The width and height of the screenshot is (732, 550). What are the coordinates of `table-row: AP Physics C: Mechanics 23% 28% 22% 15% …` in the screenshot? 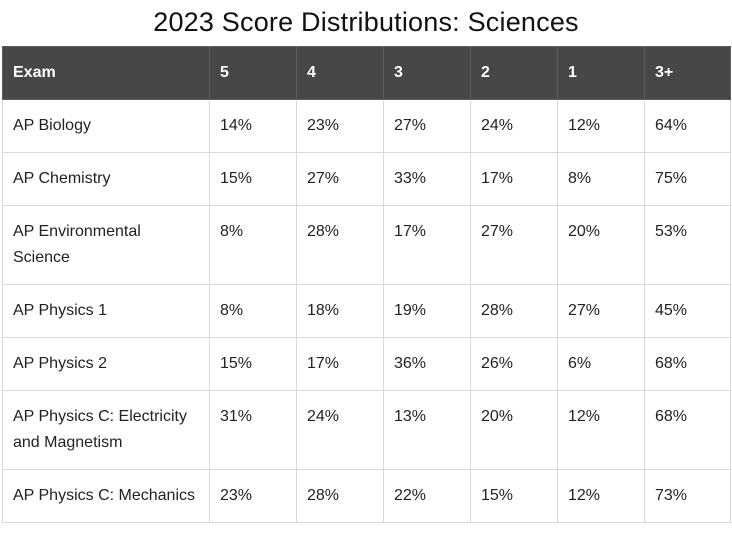 It's located at (366, 496).